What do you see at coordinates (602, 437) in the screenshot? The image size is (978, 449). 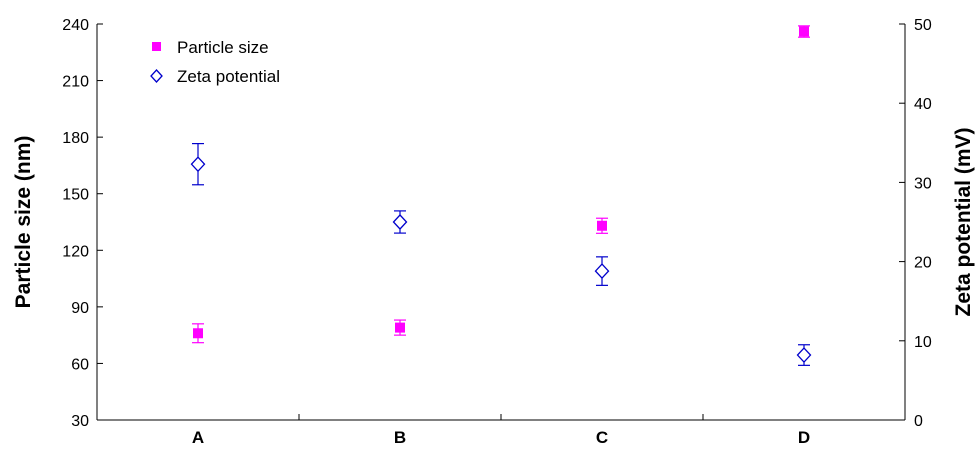 I see `x-category-label: C` at bounding box center [602, 437].